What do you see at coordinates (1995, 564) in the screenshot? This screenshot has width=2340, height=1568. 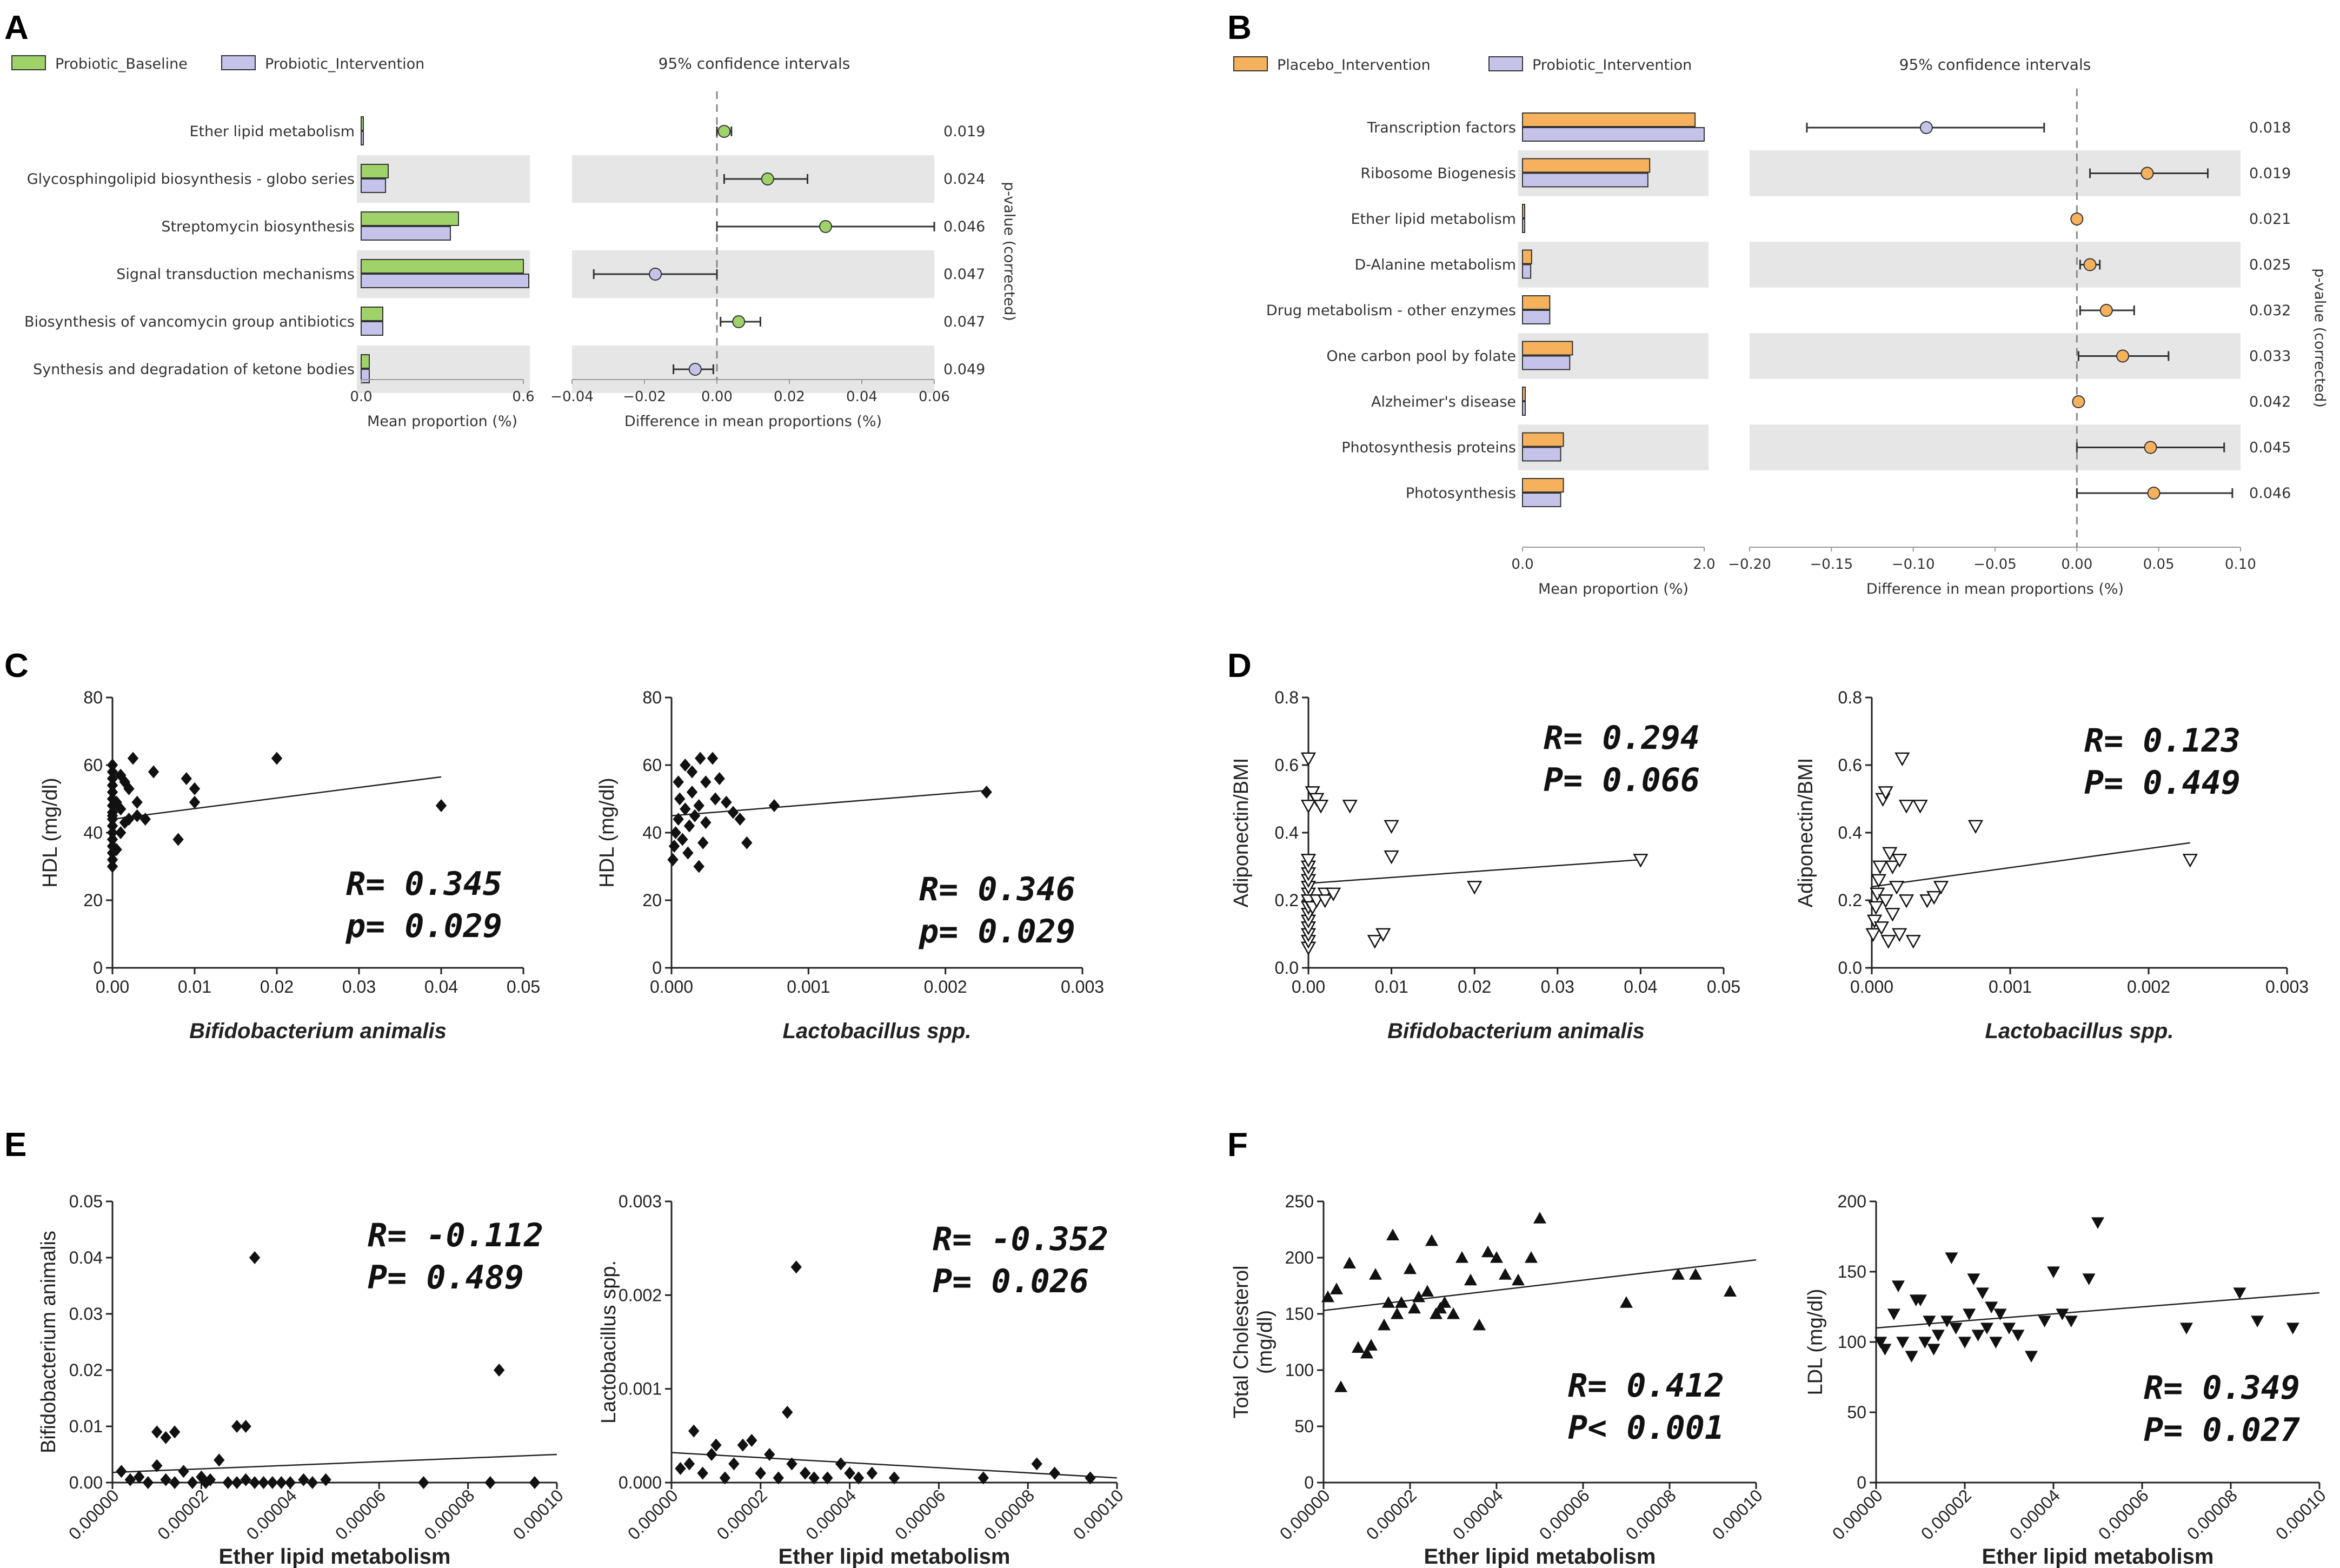 I see `ci-axis-tick-label: −0.05` at bounding box center [1995, 564].